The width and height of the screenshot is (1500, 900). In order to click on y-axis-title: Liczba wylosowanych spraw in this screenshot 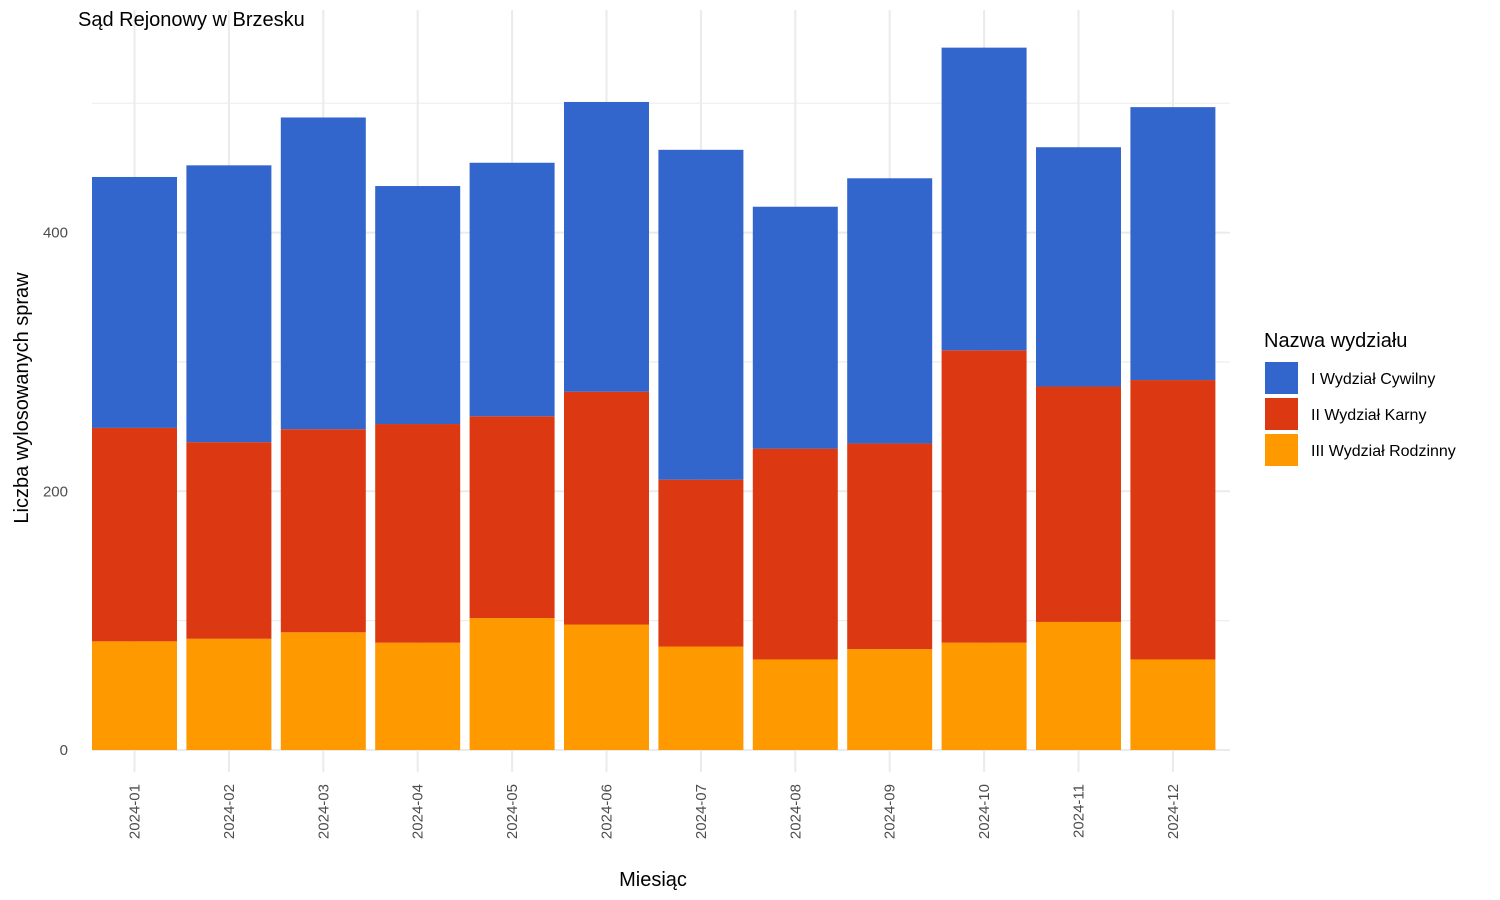, I will do `click(22, 398)`.